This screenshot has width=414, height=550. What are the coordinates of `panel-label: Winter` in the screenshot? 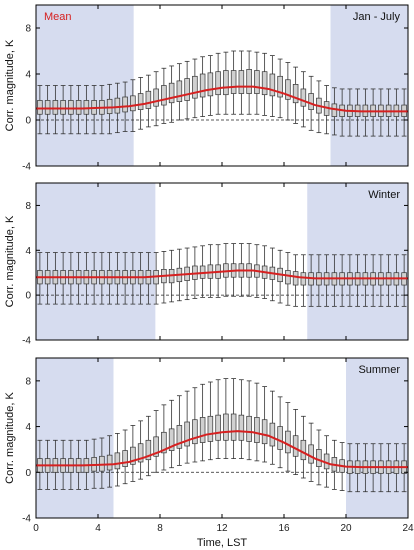 It's located at (384, 195).